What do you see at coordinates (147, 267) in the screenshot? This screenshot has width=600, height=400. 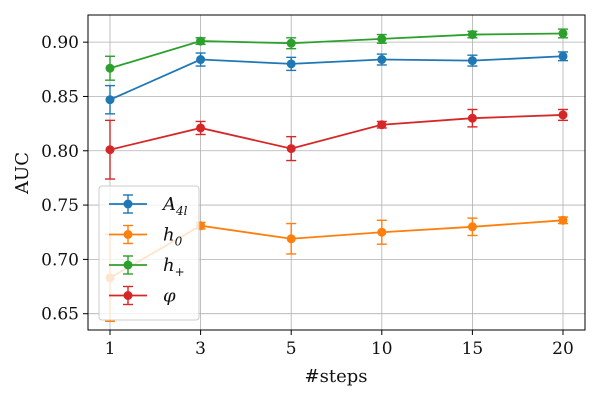 I see `legend-entry: h+` at bounding box center [147, 267].